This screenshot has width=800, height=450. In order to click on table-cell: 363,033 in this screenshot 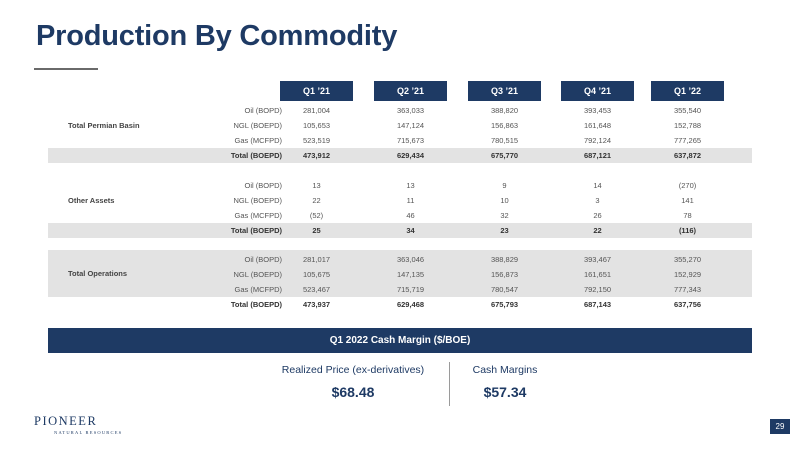, I will do `click(410, 110)`.